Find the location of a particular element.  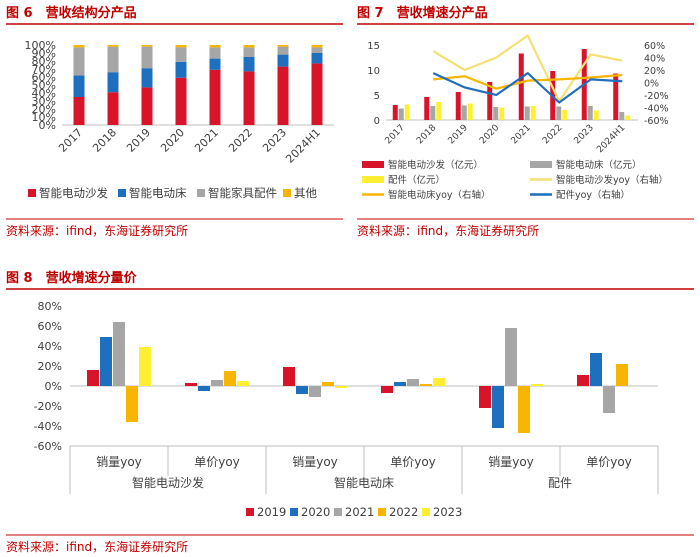

fig7-ytick-label: 0 is located at coordinates (377, 121).